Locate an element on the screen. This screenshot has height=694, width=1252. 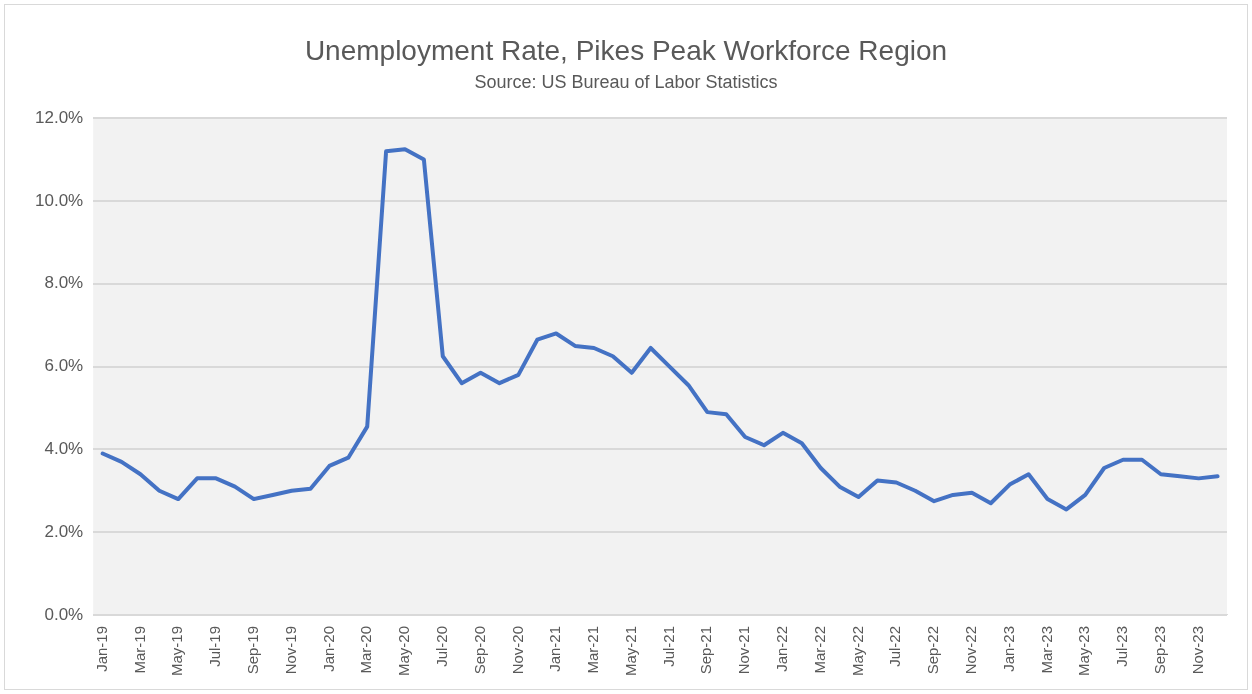
x-tick-label: May-23 is located at coordinates (1084, 651).